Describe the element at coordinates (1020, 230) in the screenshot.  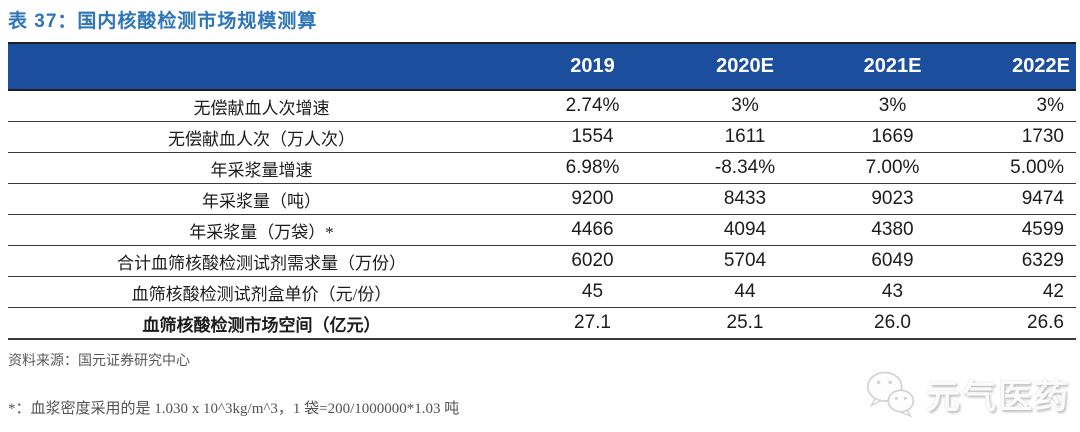
I see `cell-2022e: 4599` at that location.